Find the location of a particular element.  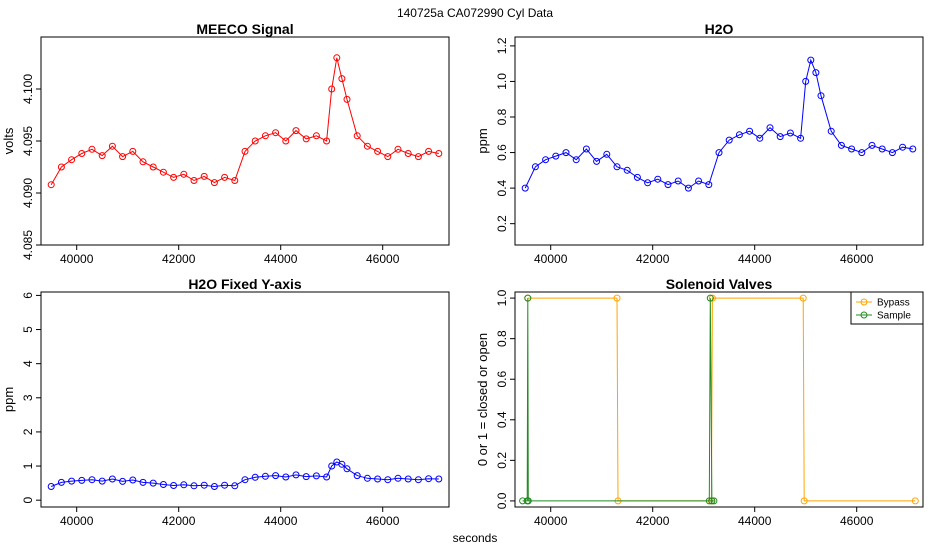

figure-header: 140725a CA072990 Cyl Data is located at coordinates (475, 13).